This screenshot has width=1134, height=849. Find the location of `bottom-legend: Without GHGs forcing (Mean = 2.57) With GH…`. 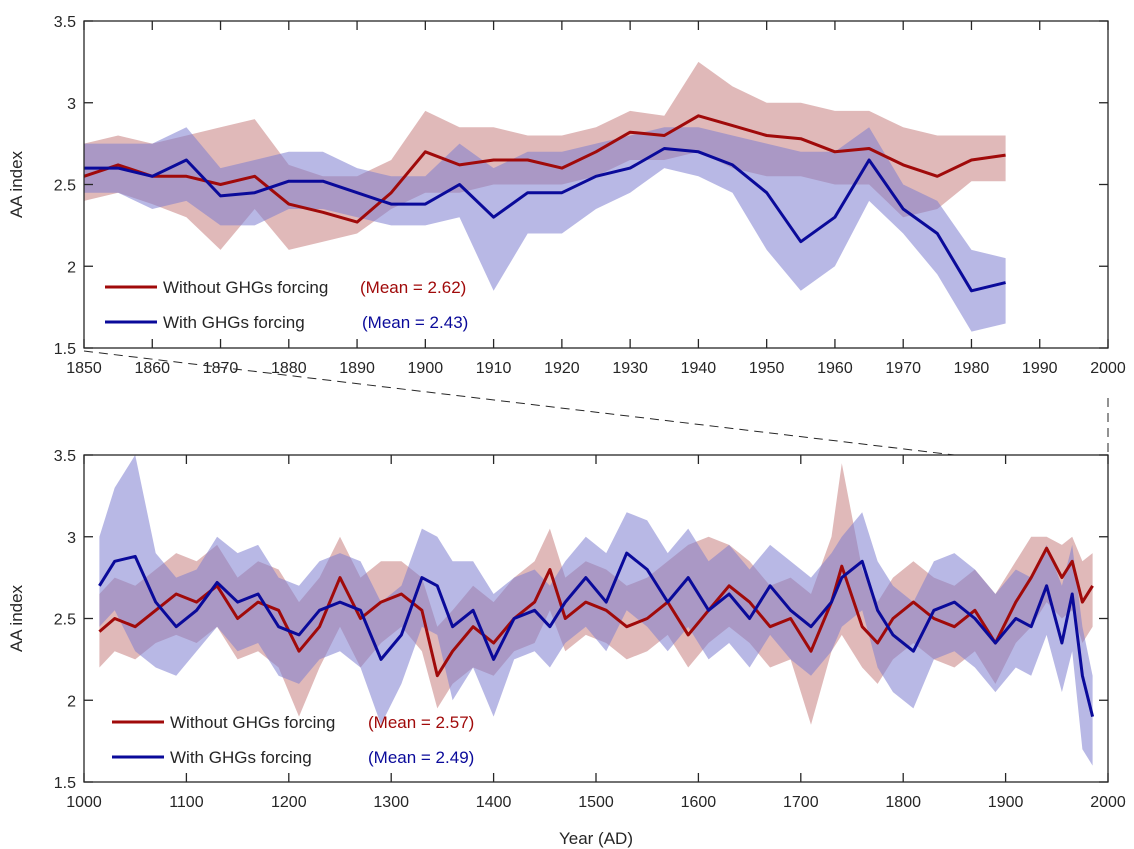

bottom-legend: Without GHGs forcing (Mean = 2.57) With GH… is located at coordinates (293, 740).